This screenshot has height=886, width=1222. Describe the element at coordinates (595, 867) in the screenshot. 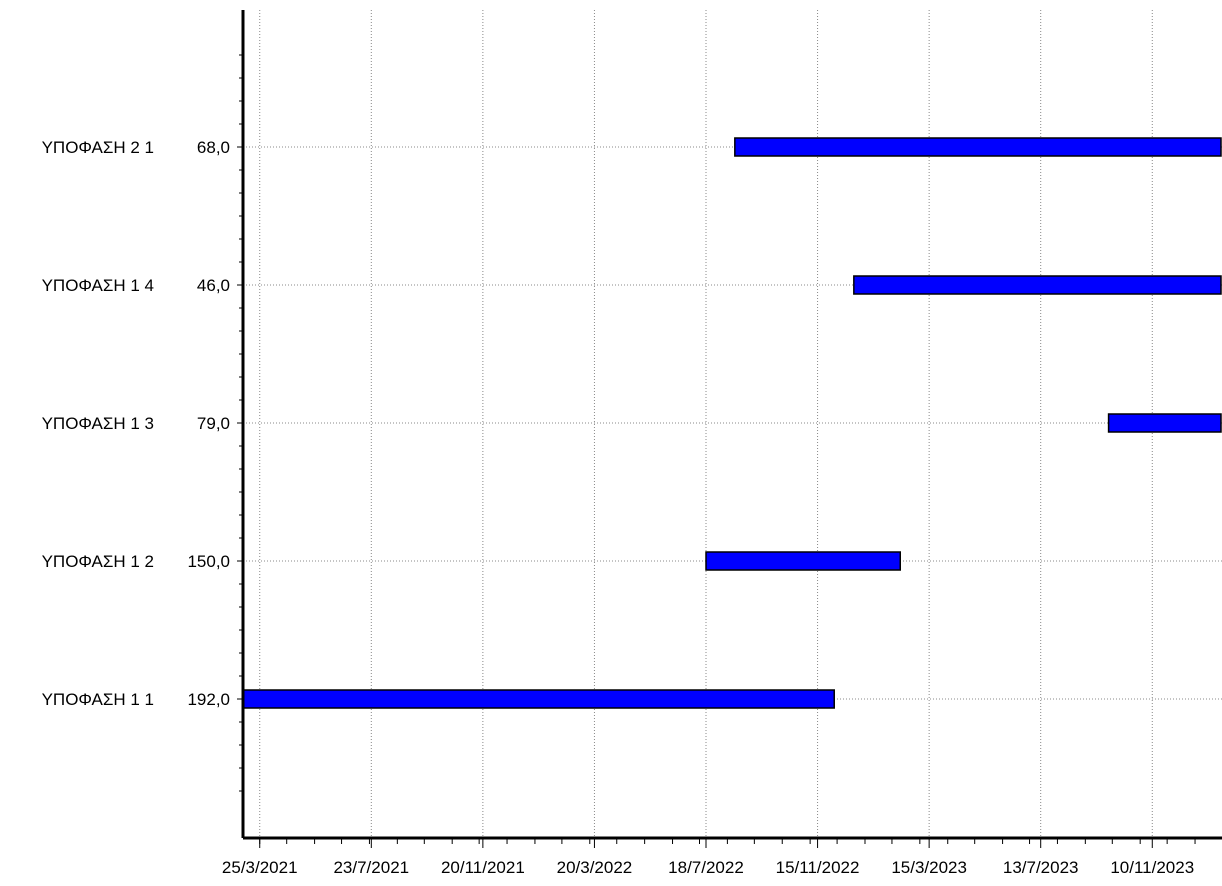

I see `x-tick-label: 20/3/2022` at that location.